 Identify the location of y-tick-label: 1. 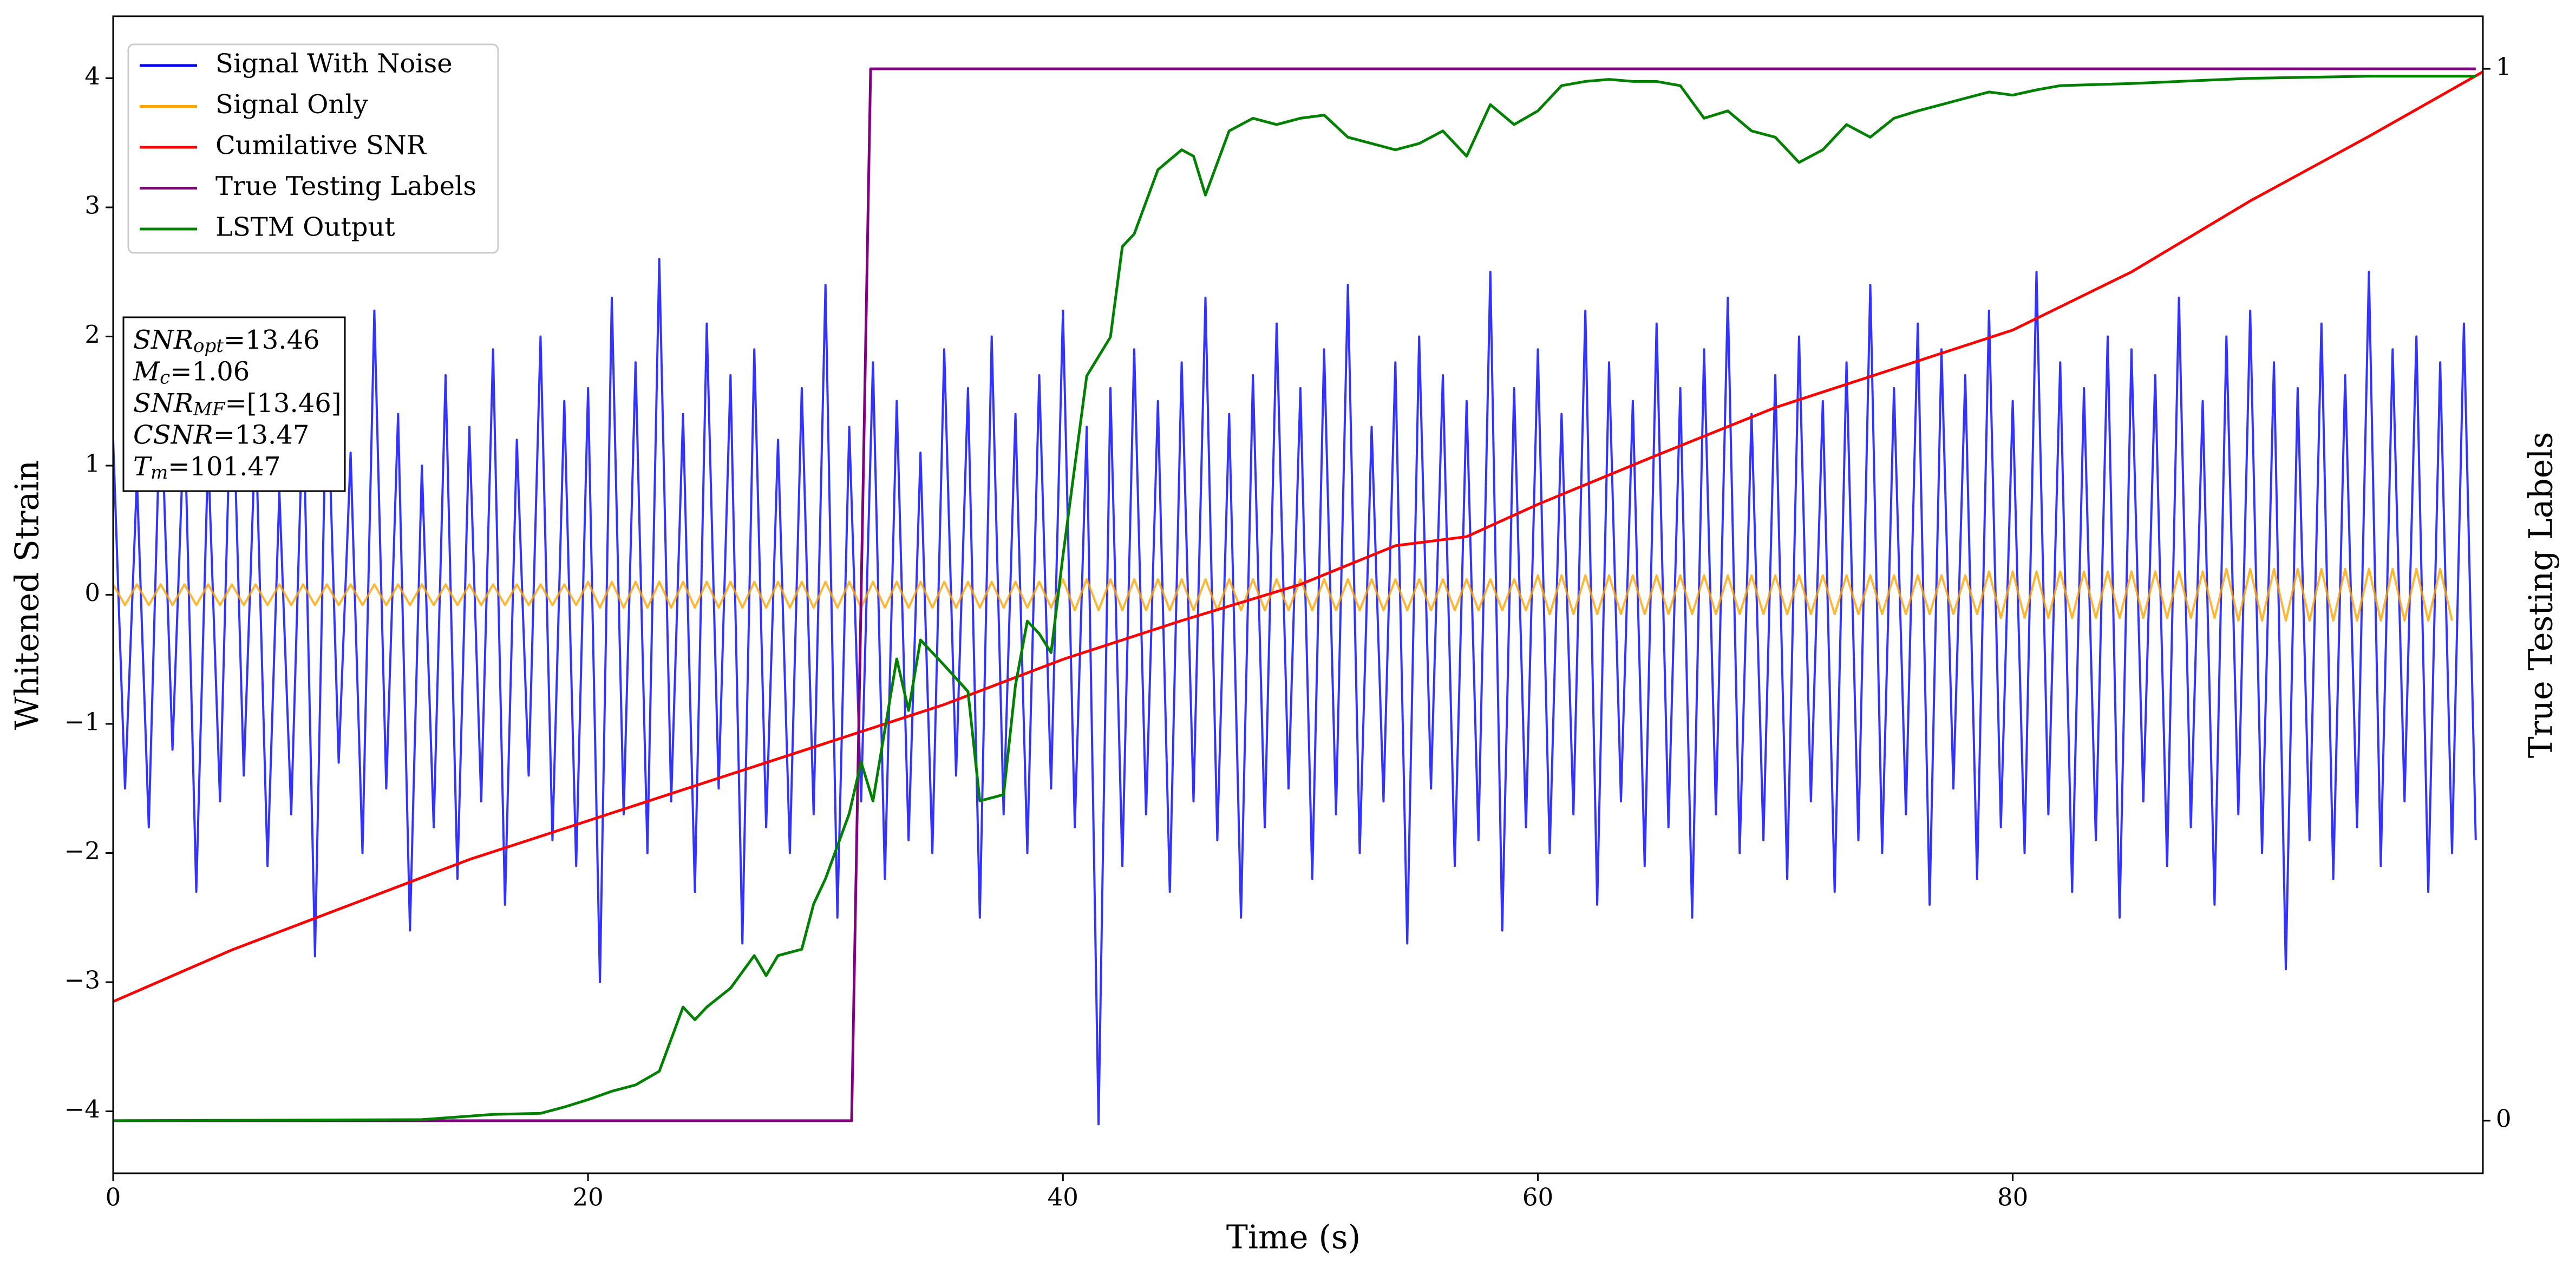
(92, 463).